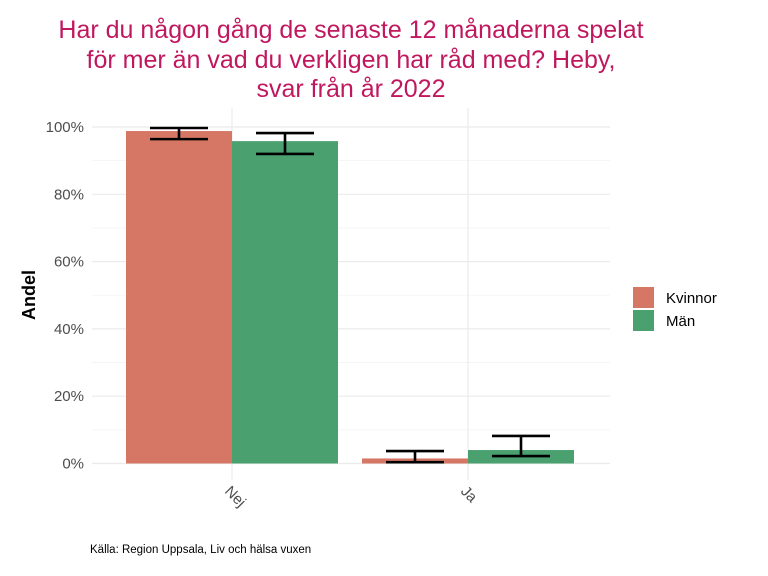 This screenshot has height=576, width=768. Describe the element at coordinates (691, 298) in the screenshot. I see `legend-label: Kvinnor` at that location.